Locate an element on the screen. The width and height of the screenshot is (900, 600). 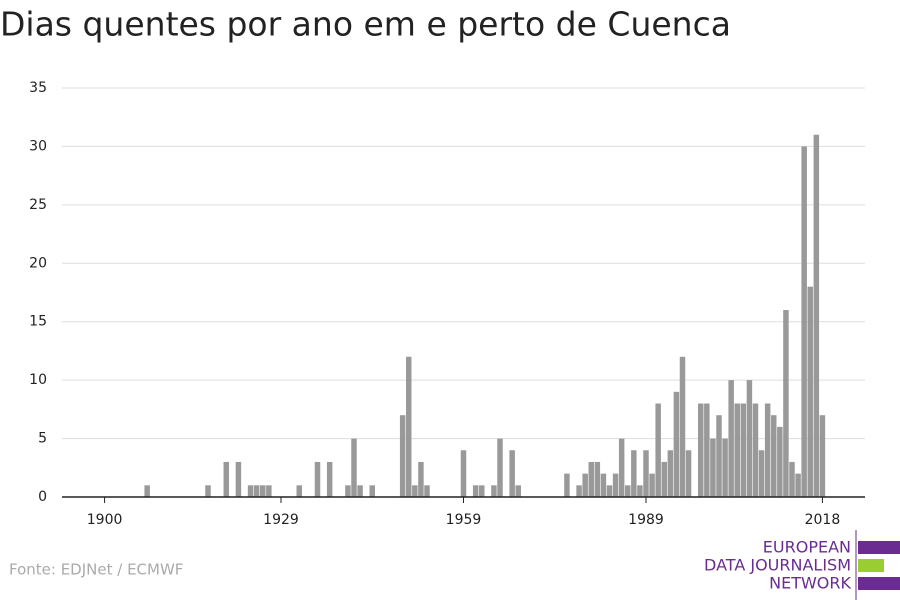
y-tick-label: 5 is located at coordinates (42, 439).